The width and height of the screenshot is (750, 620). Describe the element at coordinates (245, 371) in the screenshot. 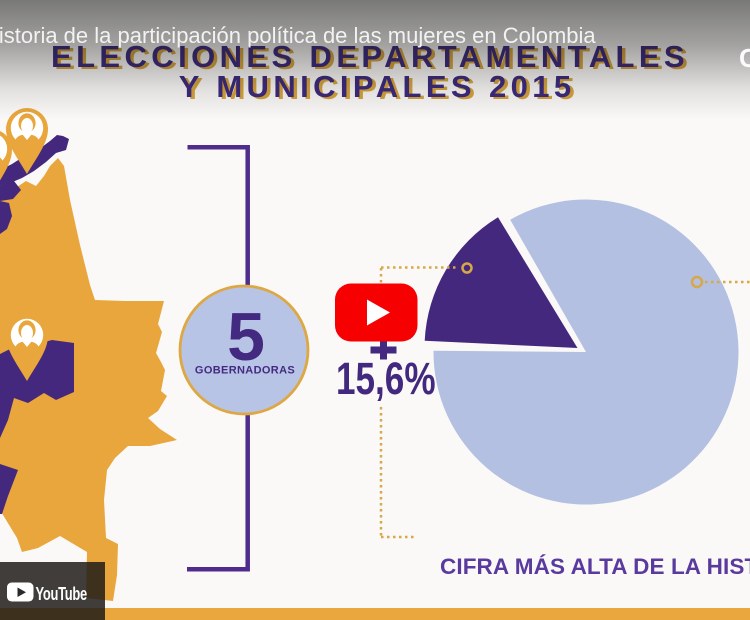

I see `svg-text: GOBERNADORAS` at that location.